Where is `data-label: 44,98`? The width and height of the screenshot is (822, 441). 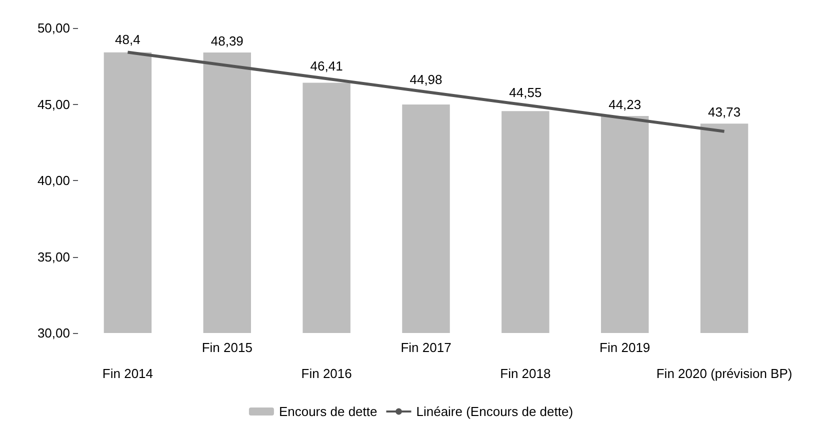 data-label: 44,98 is located at coordinates (426, 79).